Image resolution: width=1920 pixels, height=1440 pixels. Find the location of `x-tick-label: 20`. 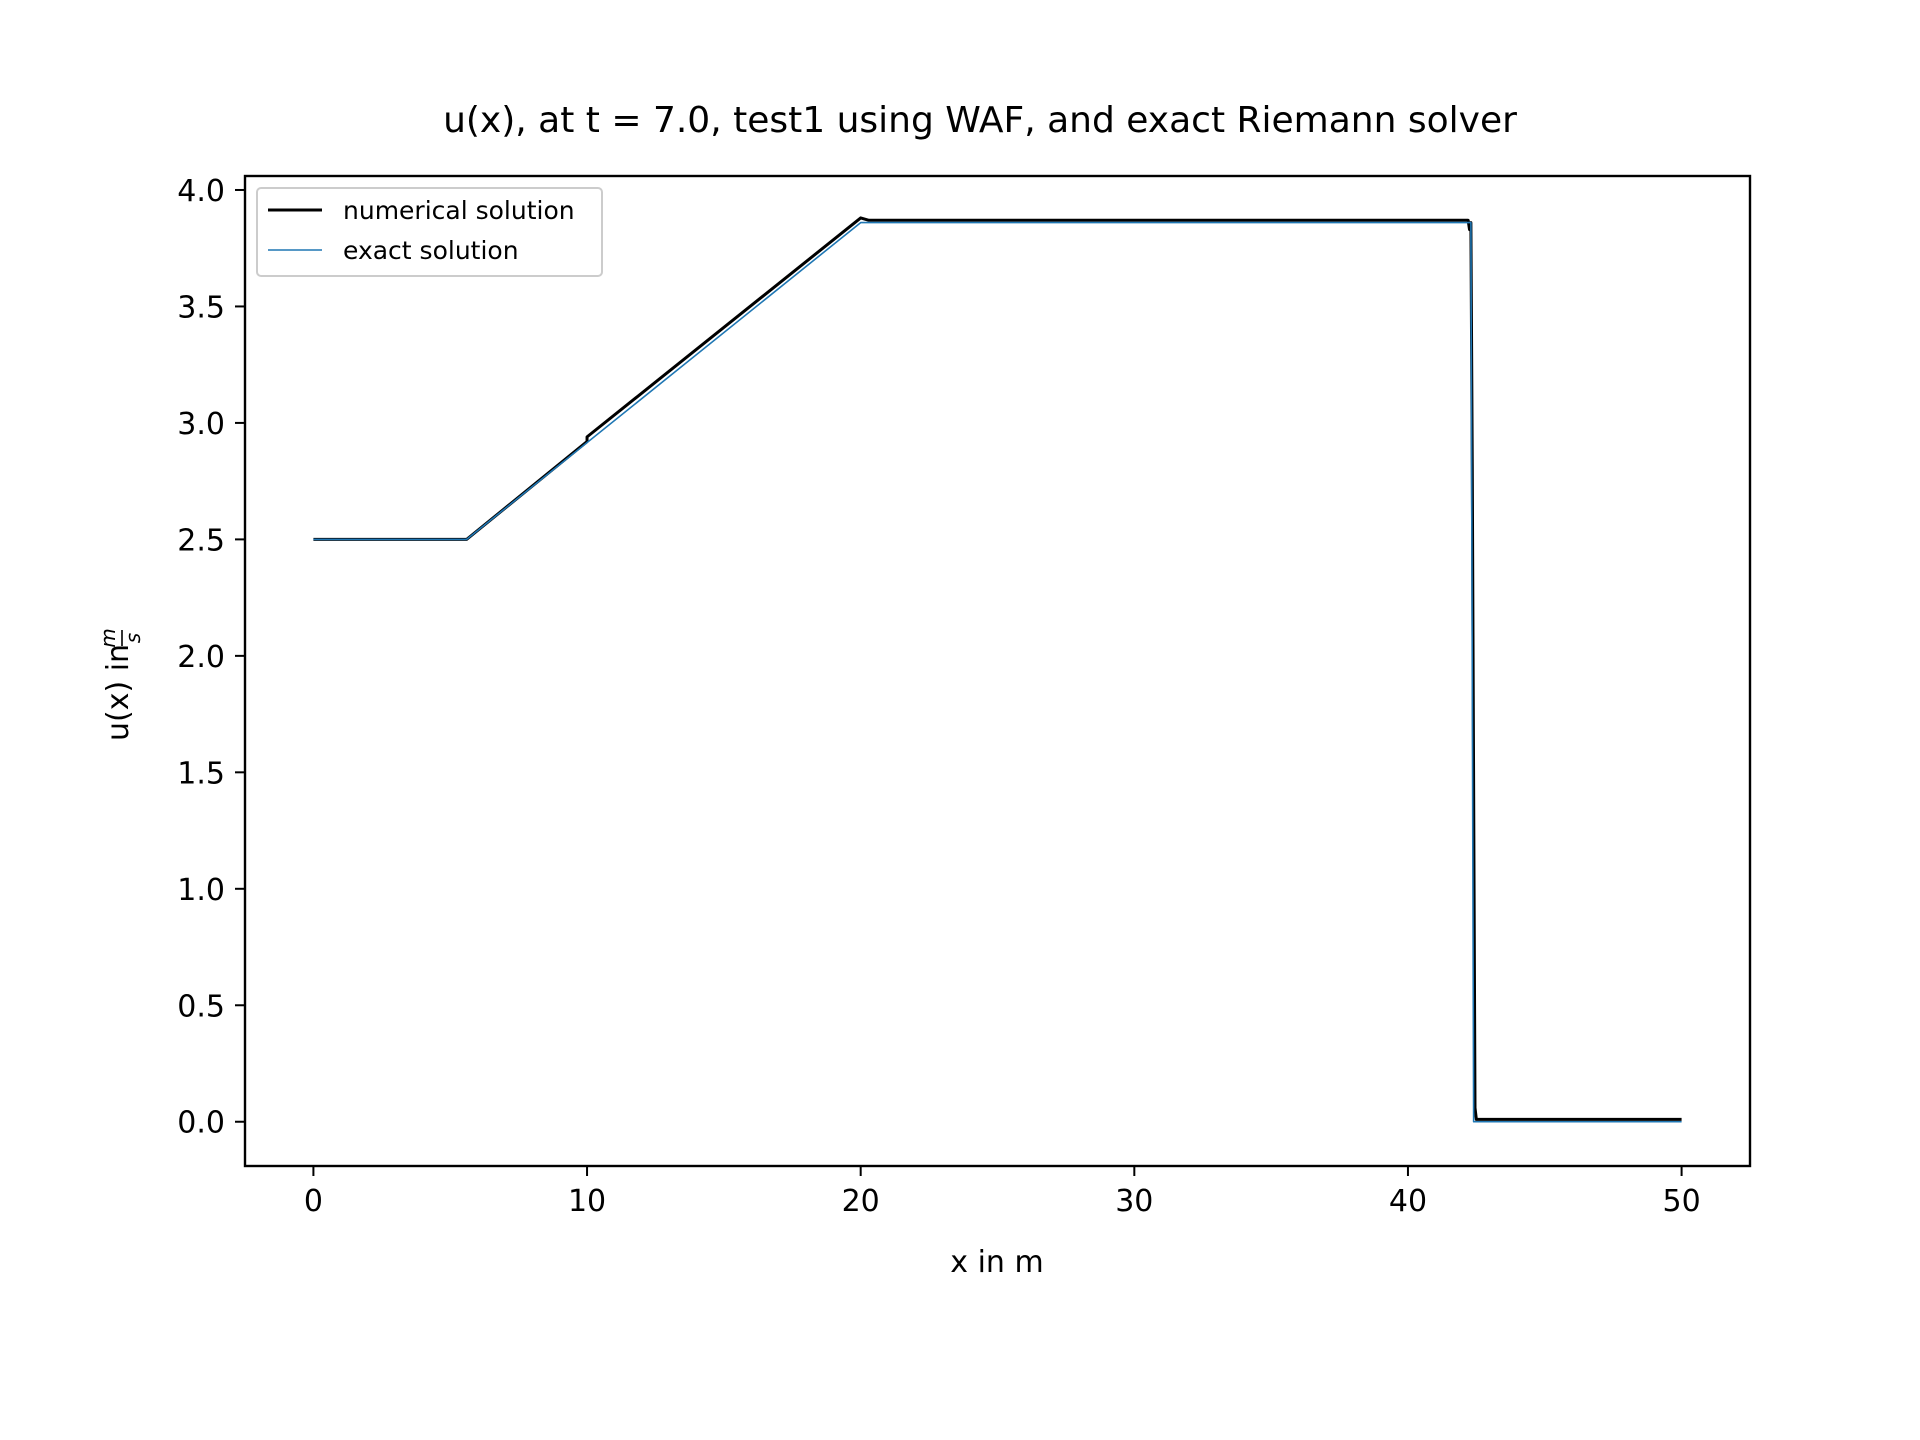

x-tick-label: 20 is located at coordinates (861, 1201).